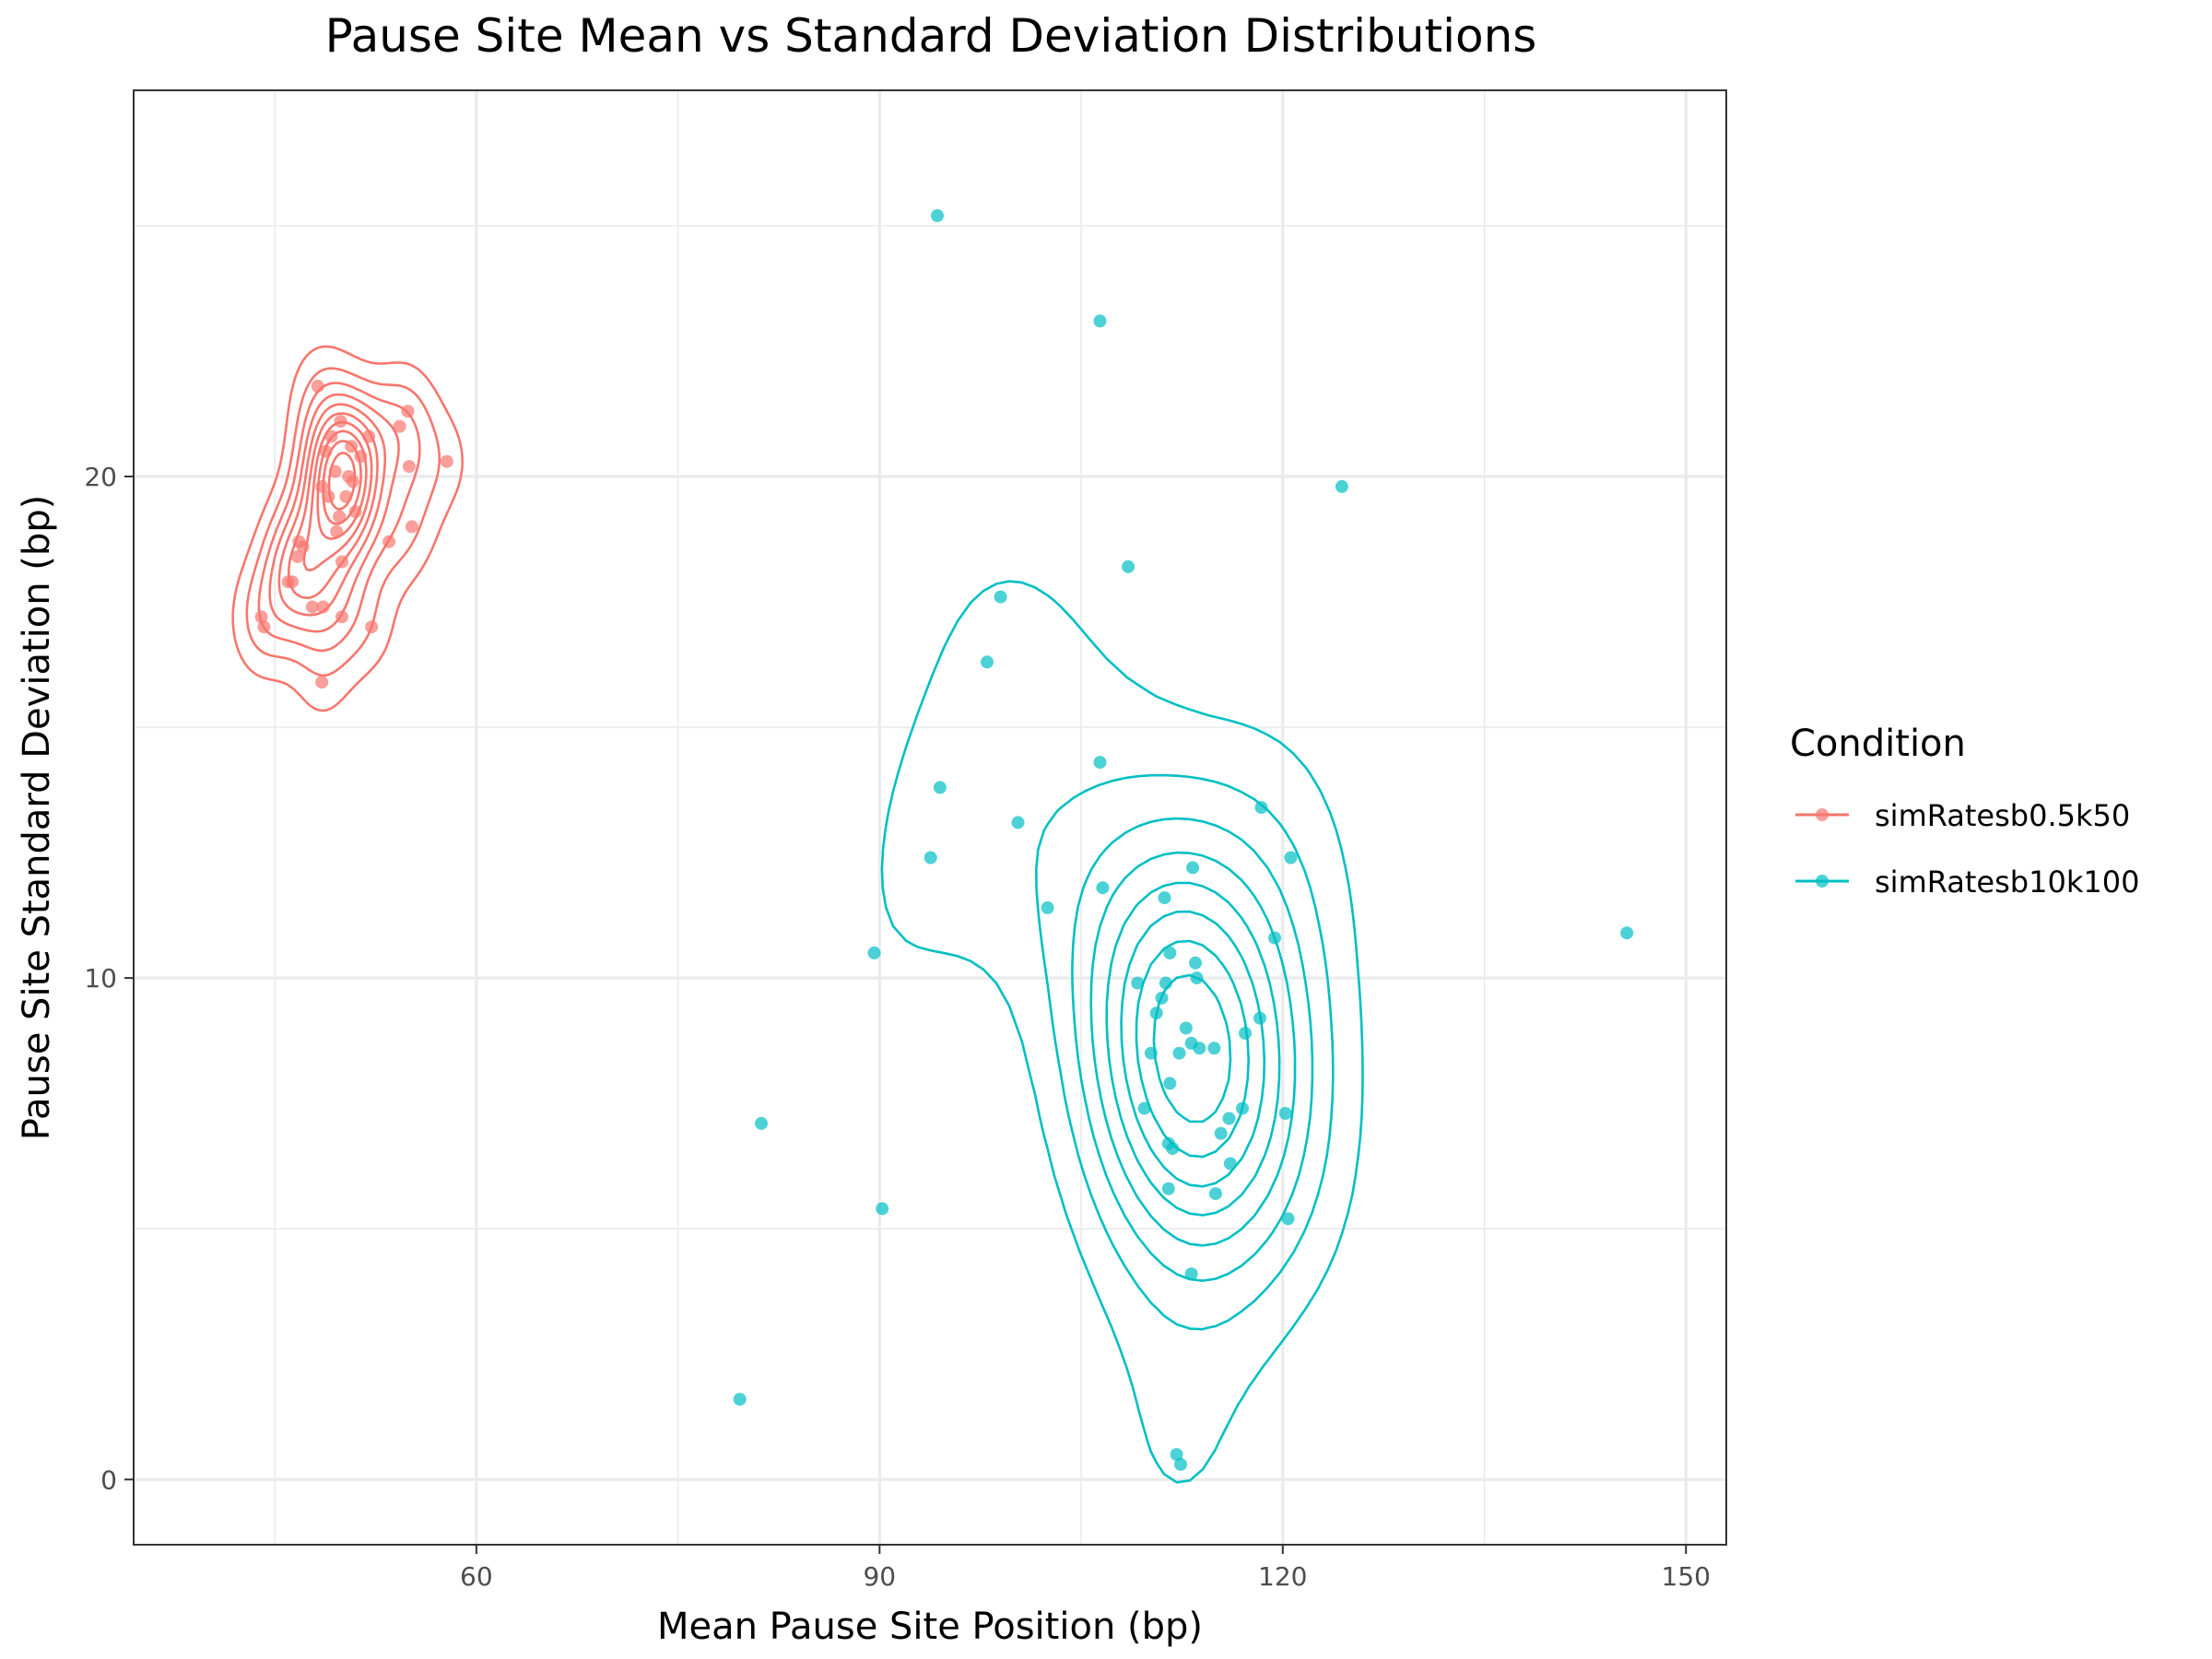 This screenshot has width=2212, height=1659. What do you see at coordinates (930, 1627) in the screenshot?
I see `x-axis-label: Mean Pause Site Position (bp)` at bounding box center [930, 1627].